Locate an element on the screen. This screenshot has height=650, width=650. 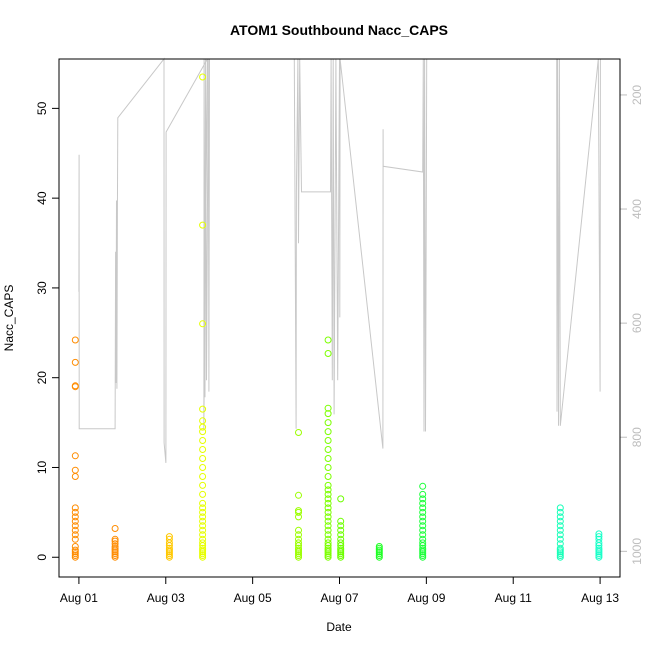
right-tick-label: 200 is located at coordinates (637, 95).